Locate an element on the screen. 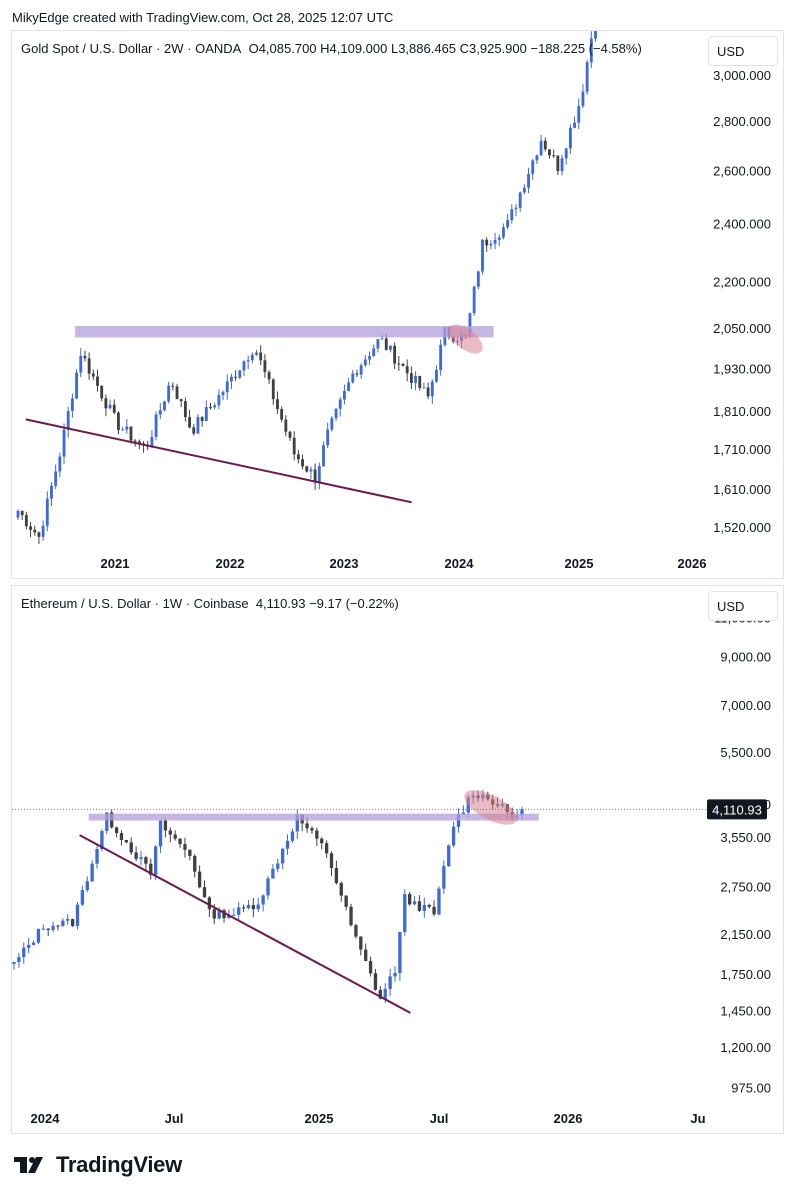  tradingview-logo: TradingView is located at coordinates (98, 1165).